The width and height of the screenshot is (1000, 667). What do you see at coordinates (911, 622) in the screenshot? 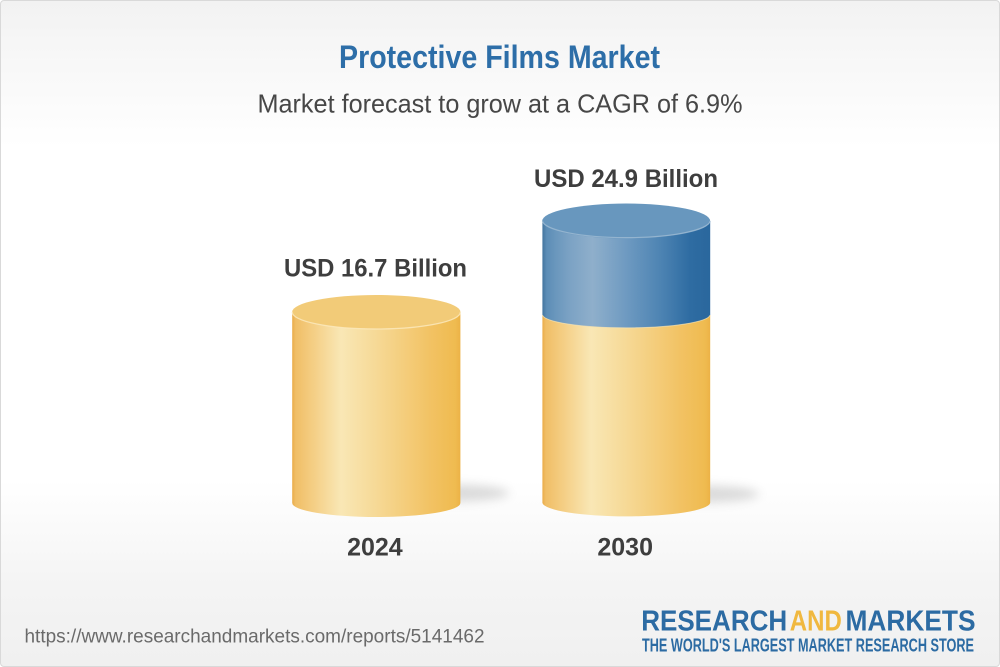
I see `svg-text: MARKETS` at bounding box center [911, 622].